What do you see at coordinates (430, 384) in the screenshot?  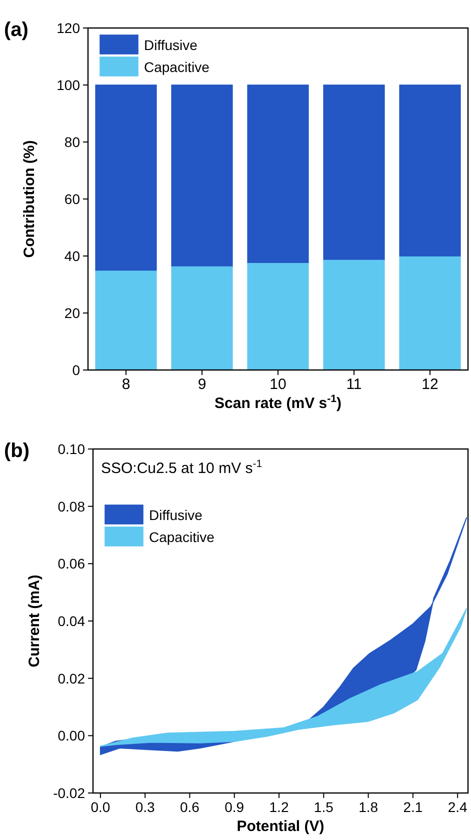 I see `x-tick-label: 12` at bounding box center [430, 384].